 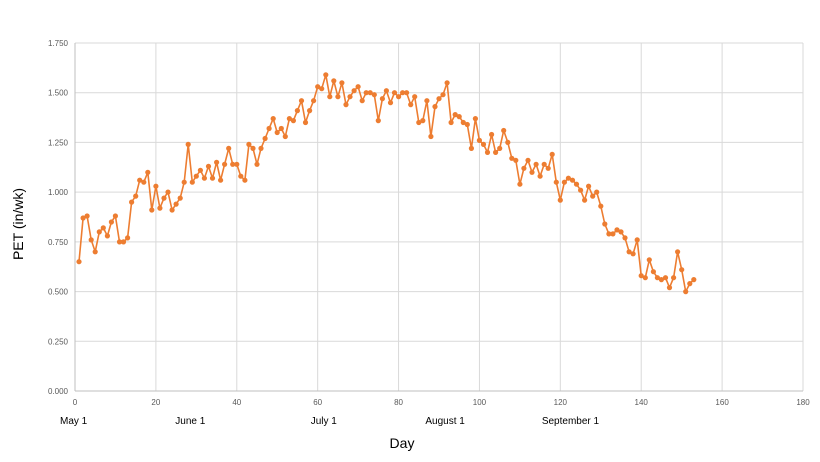 I want to click on y-tick-label: 1.250, so click(x=58, y=142).